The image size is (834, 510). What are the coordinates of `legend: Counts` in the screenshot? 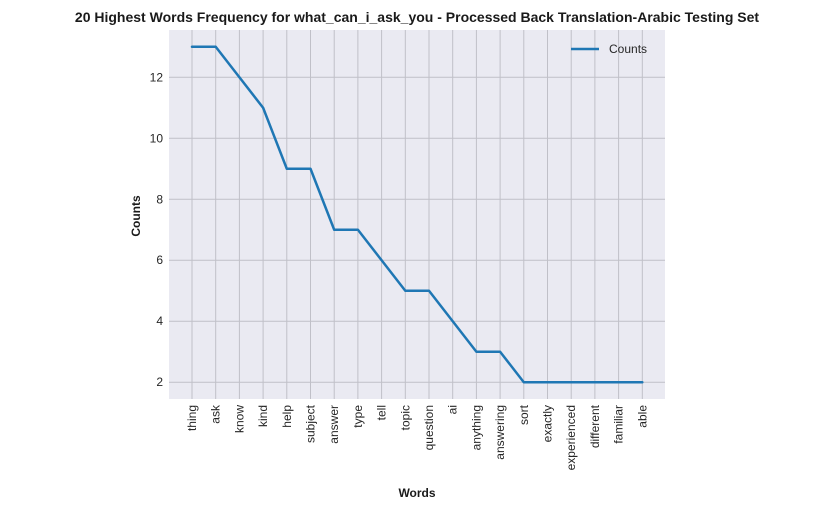 It's located at (609, 49).